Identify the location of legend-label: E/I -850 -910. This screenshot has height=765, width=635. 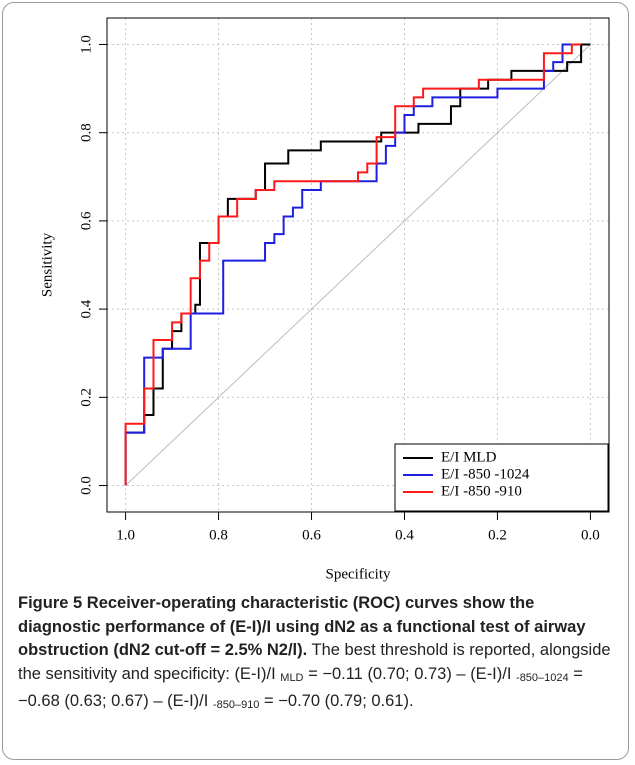
(481, 491).